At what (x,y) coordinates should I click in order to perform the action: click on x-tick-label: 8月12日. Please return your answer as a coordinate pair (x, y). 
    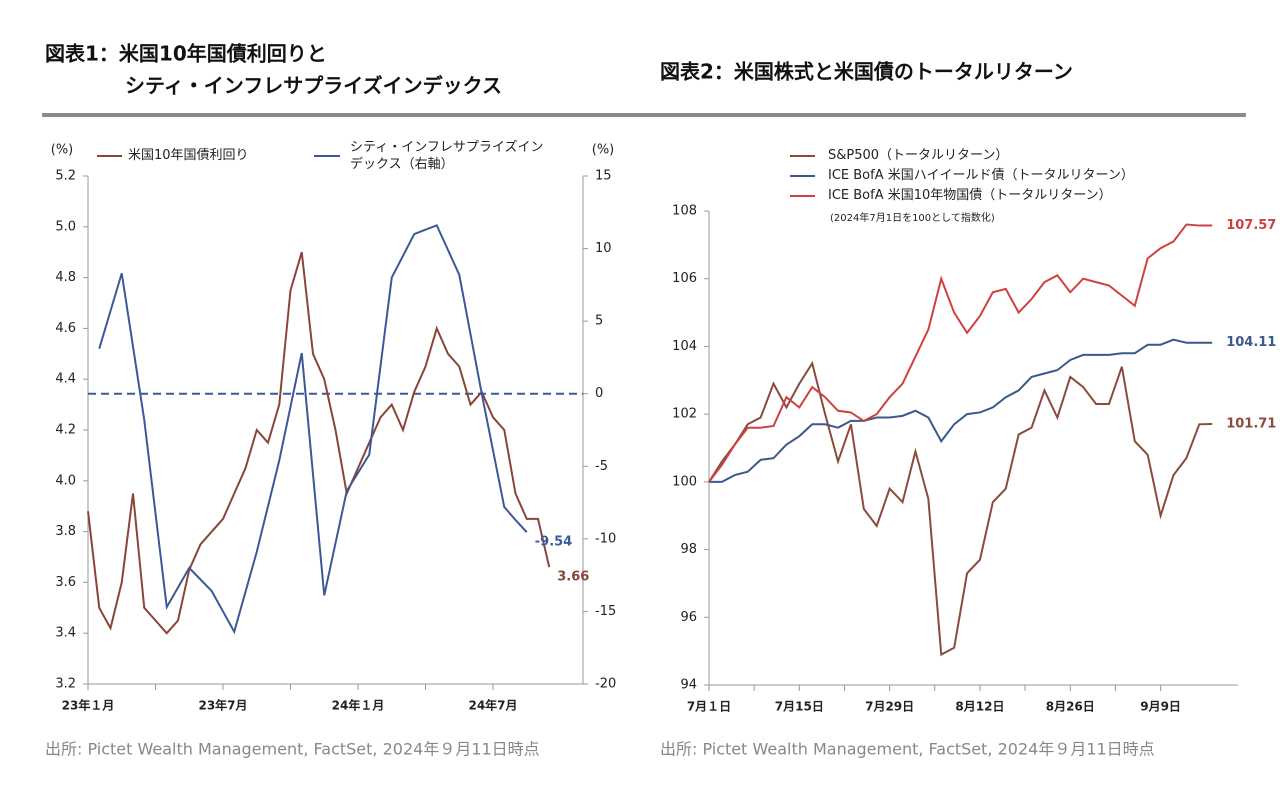
    Looking at the image, I should click on (979, 707).